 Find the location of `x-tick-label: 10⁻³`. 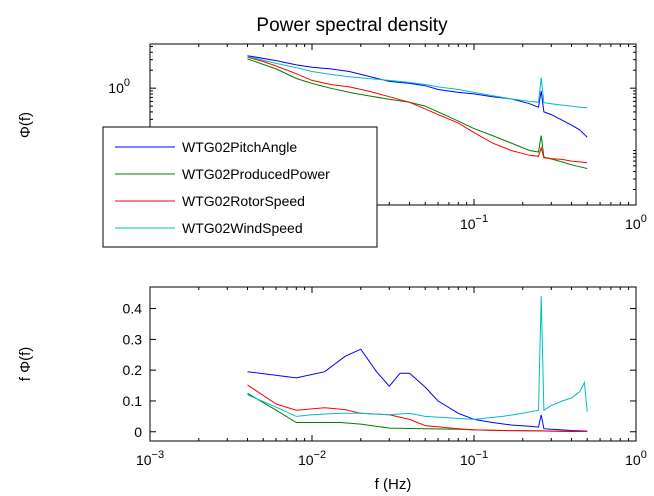

x-tick-label: 10⁻³ is located at coordinates (150, 458).